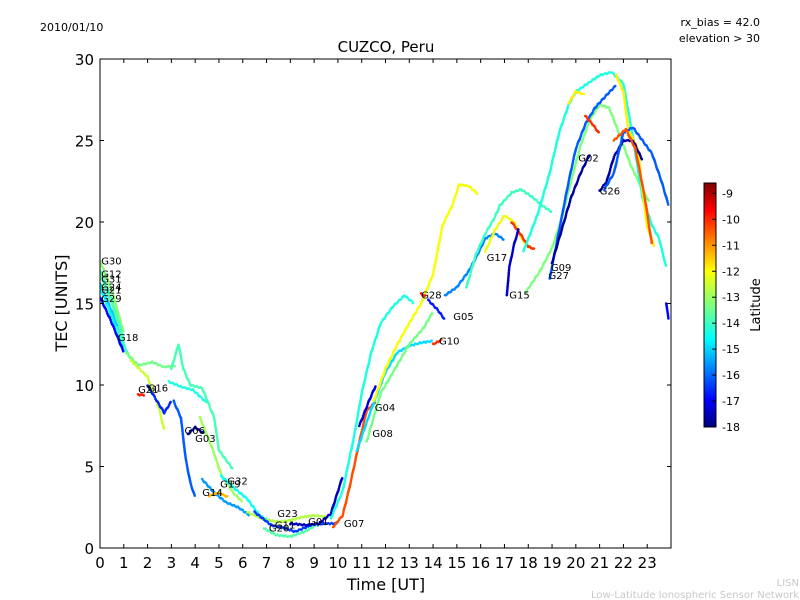 This screenshot has width=800, height=600. Describe the element at coordinates (433, 563) in the screenshot. I see `x-tick-label: 14` at that location.